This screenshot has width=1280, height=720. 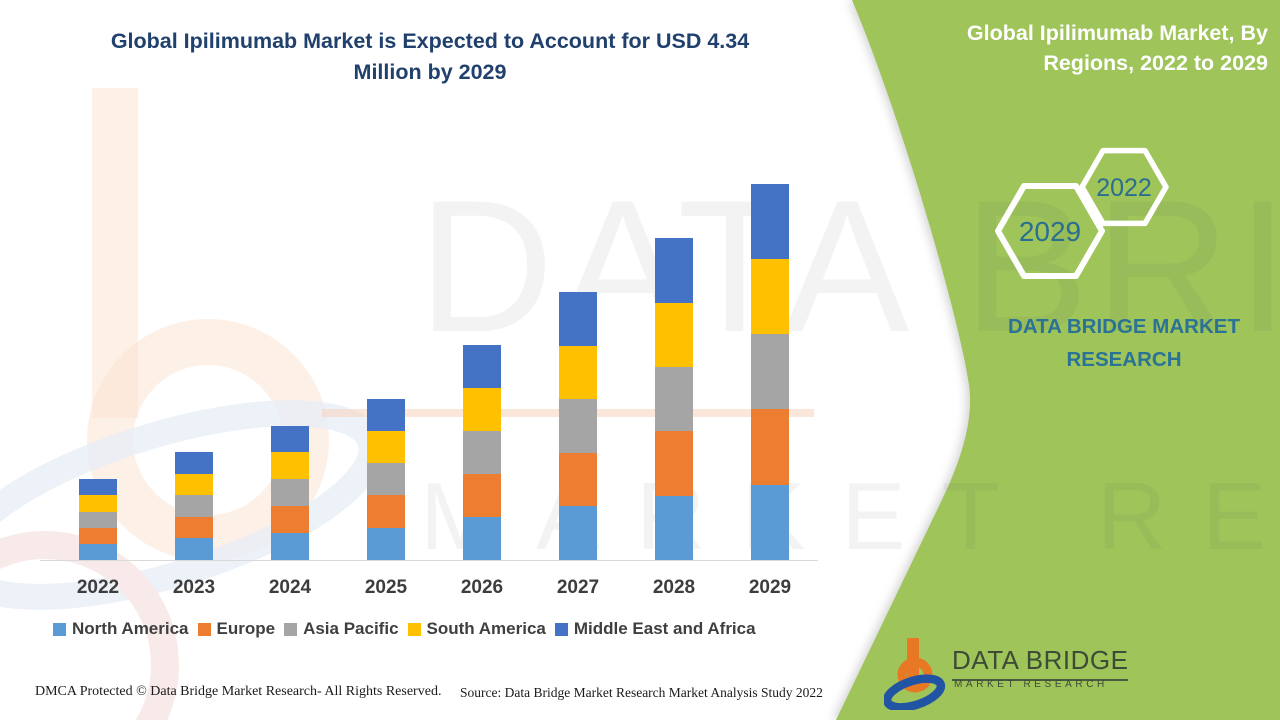 What do you see at coordinates (482, 452) in the screenshot?
I see `bar-segment-2026-asia-pacific` at bounding box center [482, 452].